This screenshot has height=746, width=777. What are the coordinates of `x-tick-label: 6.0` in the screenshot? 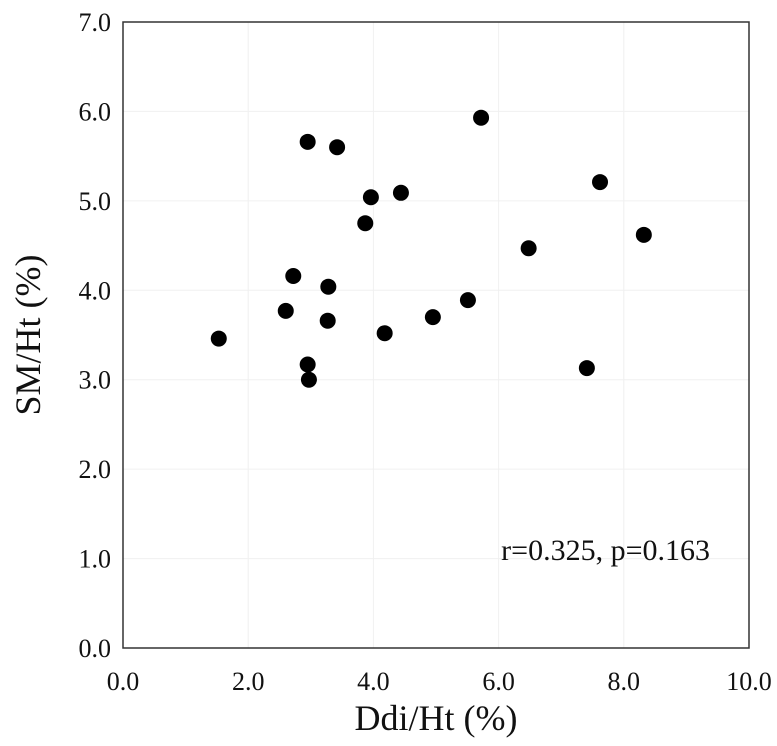 It's located at (498, 681).